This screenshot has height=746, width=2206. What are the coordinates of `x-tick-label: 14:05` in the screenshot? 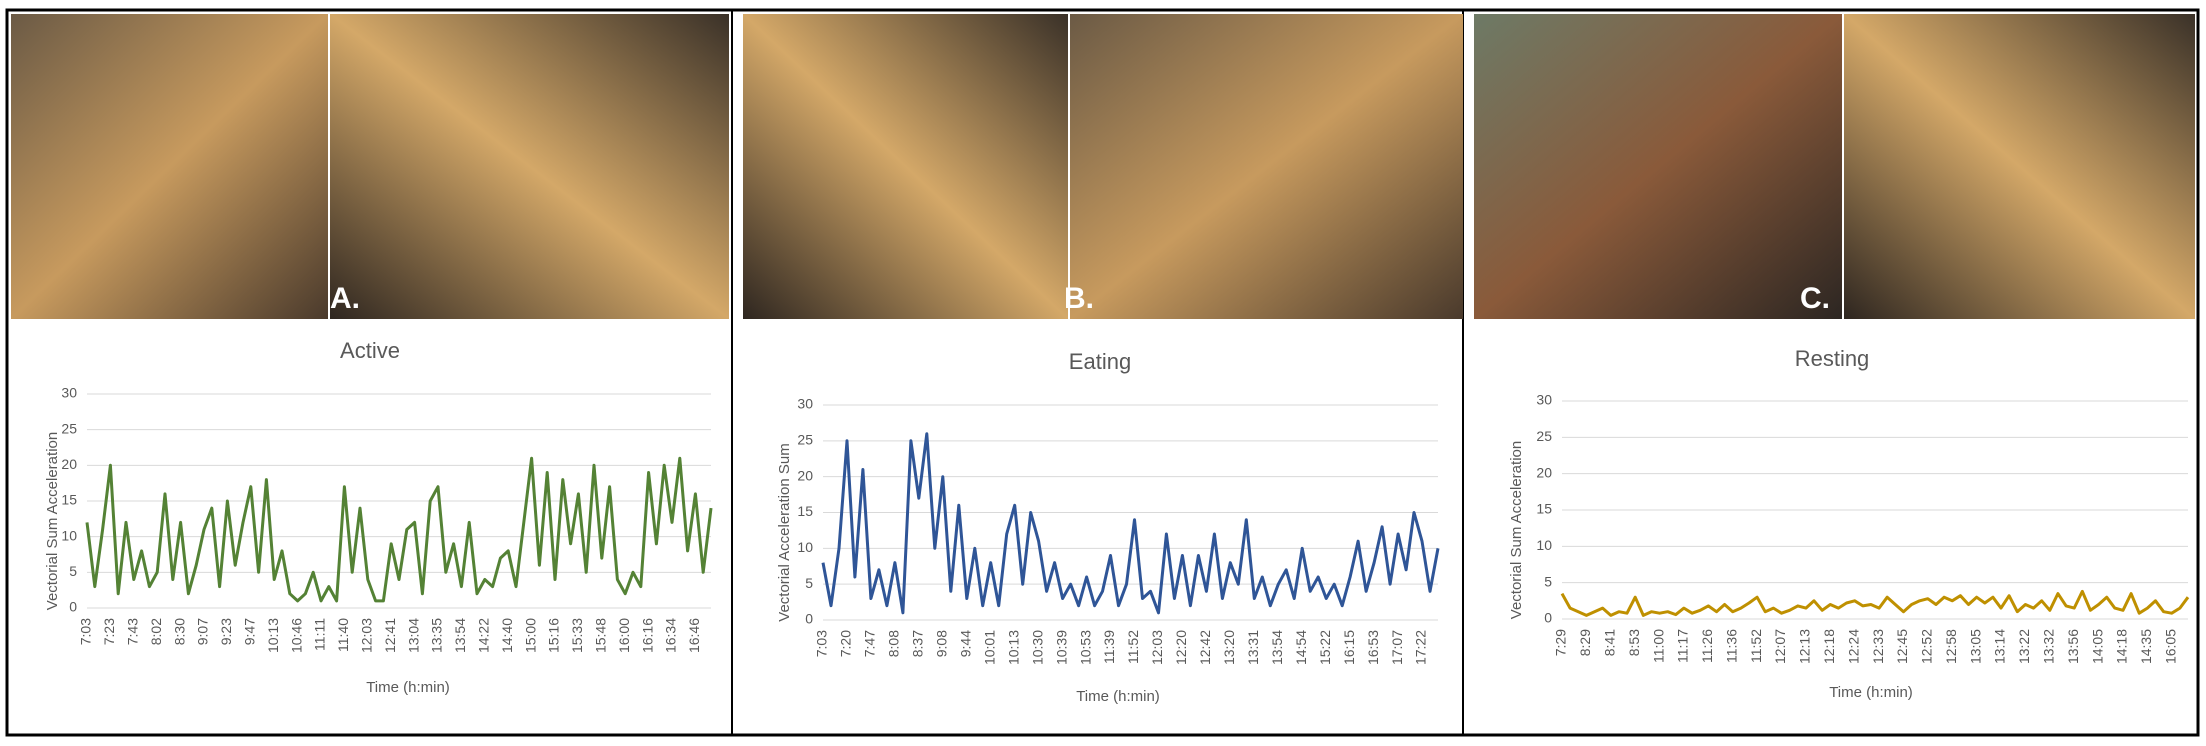 It's located at (2097, 646).